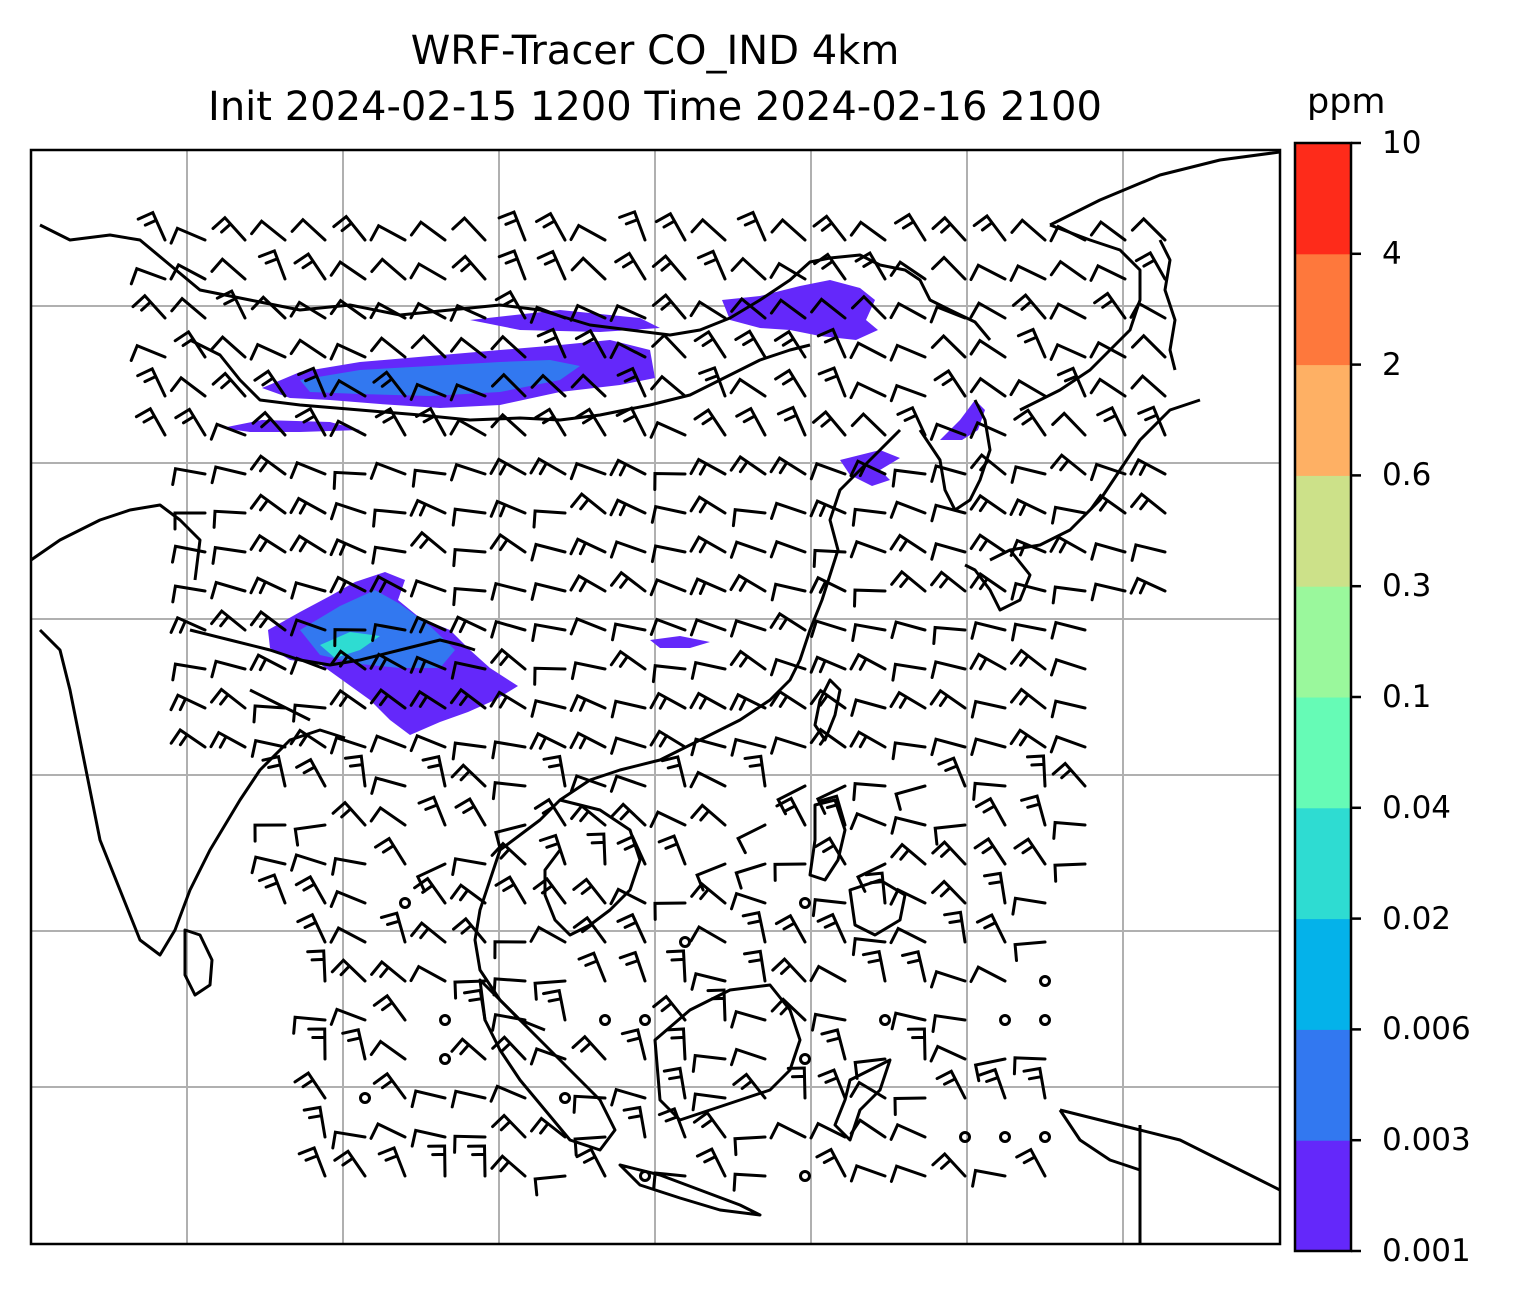 This screenshot has height=1306, width=1528. I want to click on plume-manchuria, so click(800, 310).